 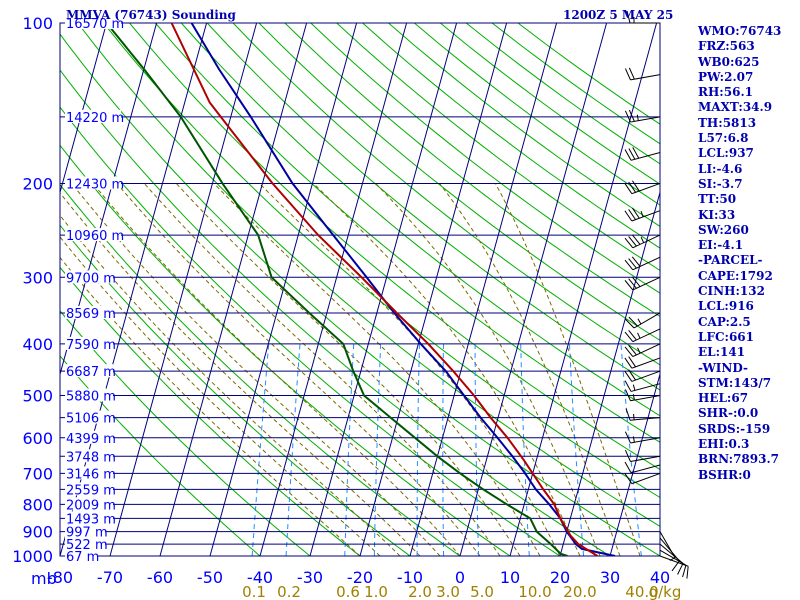 What do you see at coordinates (310, 577) in the screenshot?
I see `temperature-tick-label: -30` at bounding box center [310, 577].